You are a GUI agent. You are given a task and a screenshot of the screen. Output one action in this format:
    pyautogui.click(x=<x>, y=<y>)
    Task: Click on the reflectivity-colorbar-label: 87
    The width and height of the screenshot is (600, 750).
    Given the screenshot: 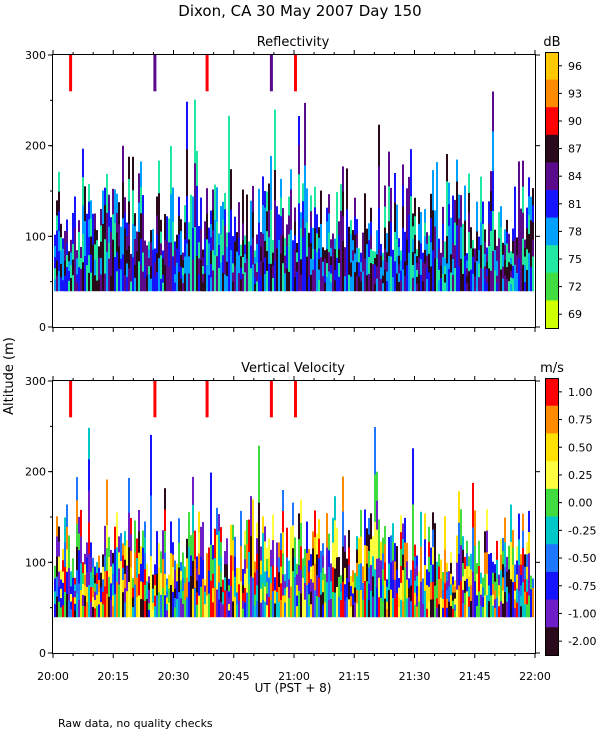 What is the action you would take?
    pyautogui.click(x=575, y=149)
    